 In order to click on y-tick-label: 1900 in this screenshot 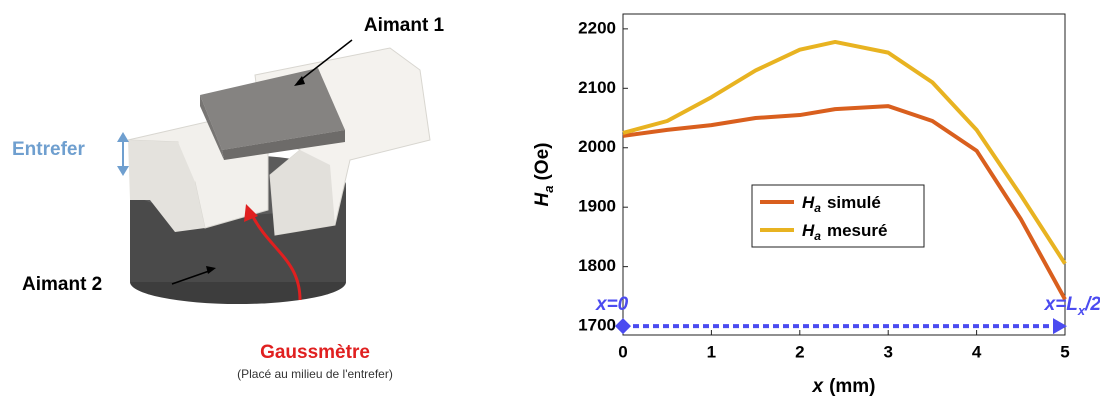, I will do `click(597, 206)`.